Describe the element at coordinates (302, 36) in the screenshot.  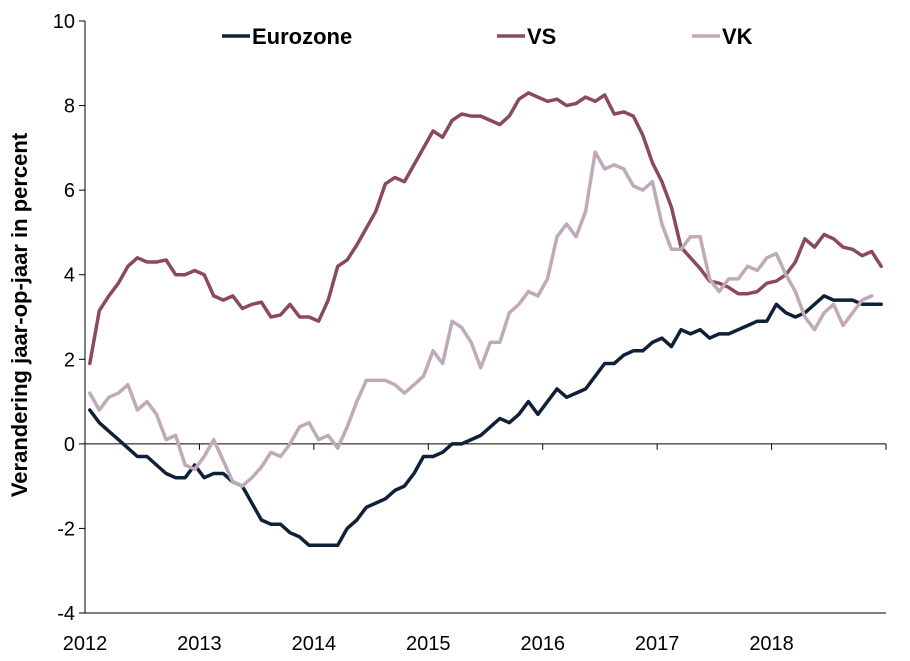
I see `legend-label-eurozone: Eurozone` at that location.